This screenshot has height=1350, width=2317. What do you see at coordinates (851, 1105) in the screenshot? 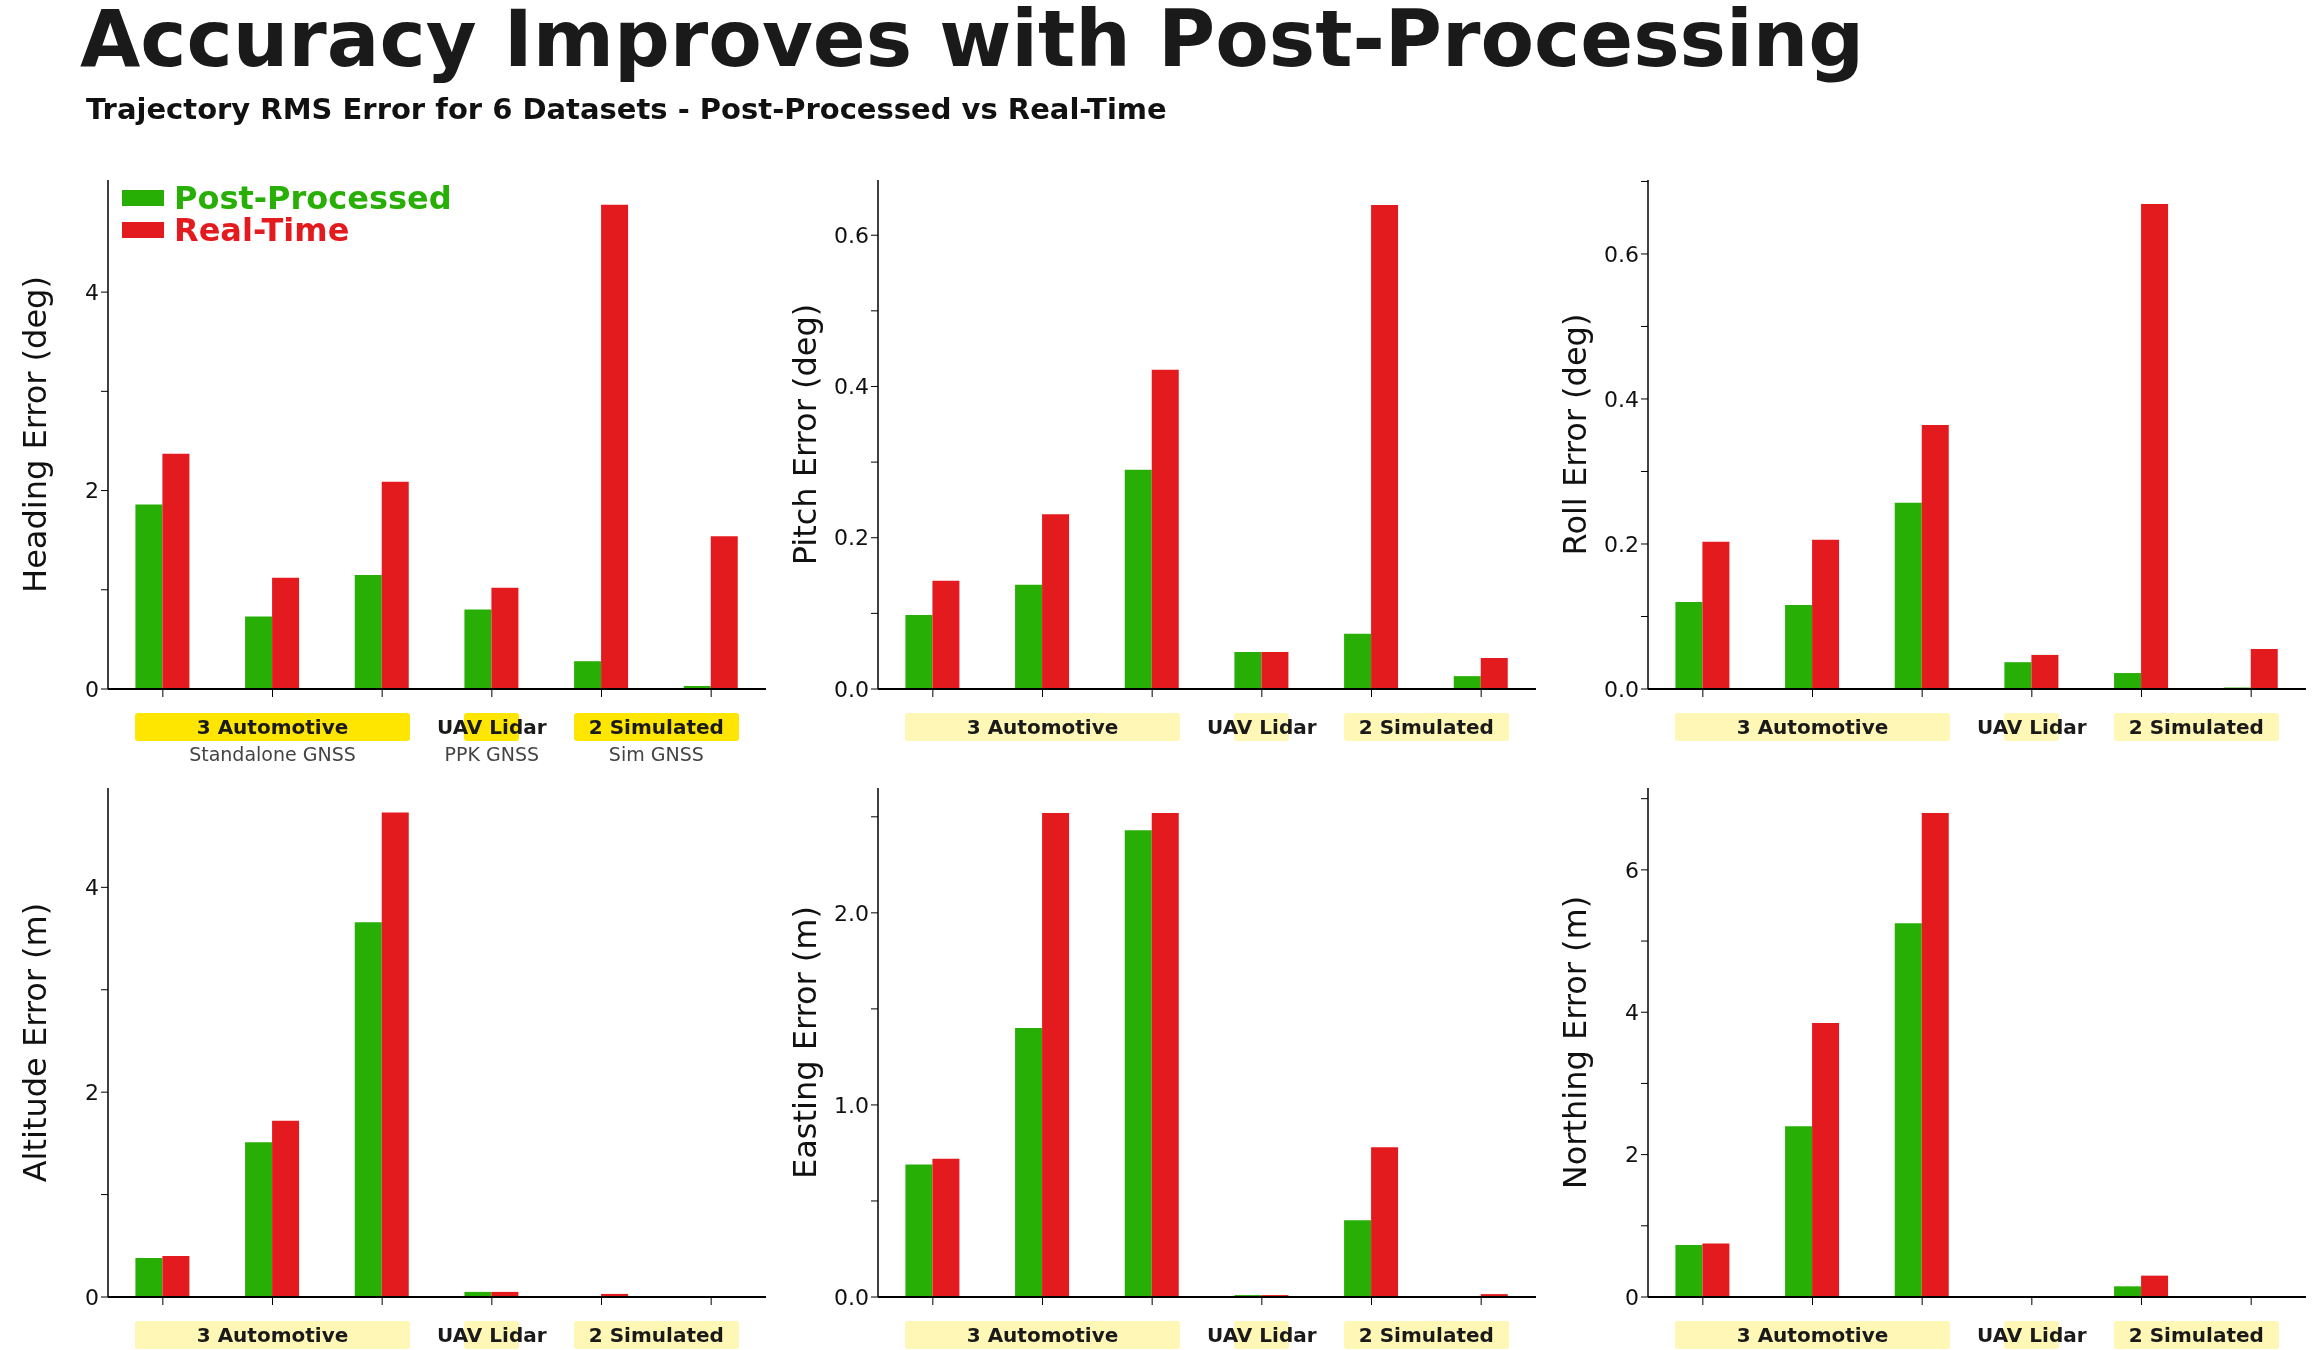
I see `y-tick-label: 1.0` at bounding box center [851, 1105].